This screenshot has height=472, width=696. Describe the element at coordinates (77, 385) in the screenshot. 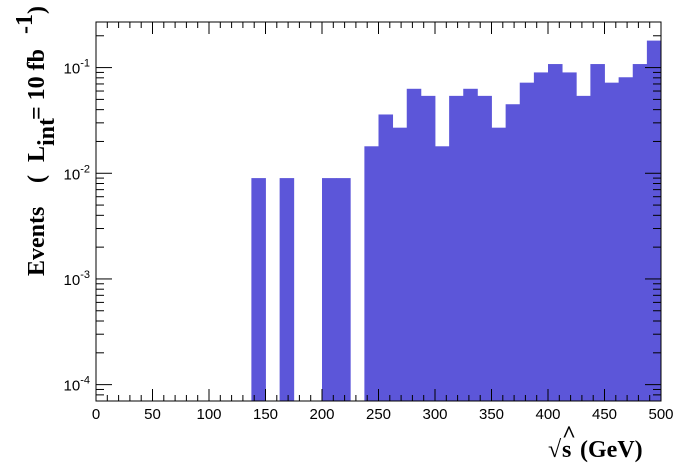

I see `y-tick-label: 10⁻⁴` at that location.